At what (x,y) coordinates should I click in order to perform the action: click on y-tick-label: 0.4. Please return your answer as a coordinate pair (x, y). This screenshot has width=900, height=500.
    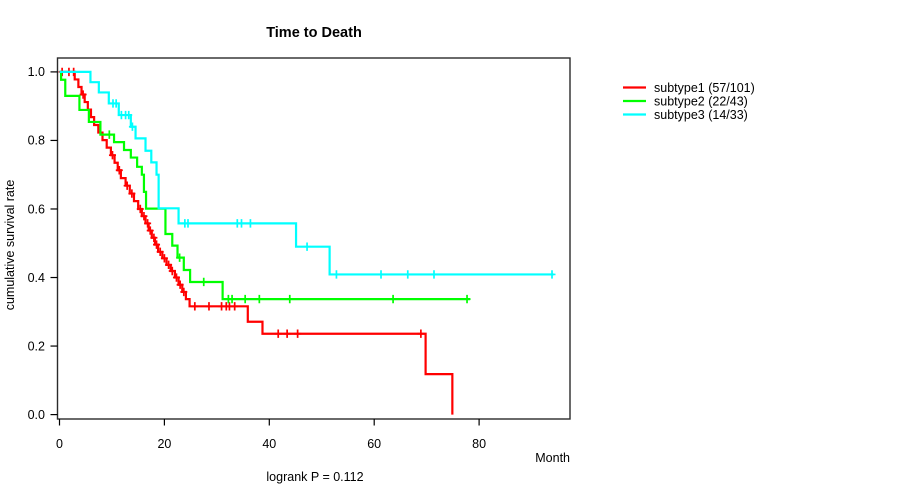
    Looking at the image, I should click on (36, 278).